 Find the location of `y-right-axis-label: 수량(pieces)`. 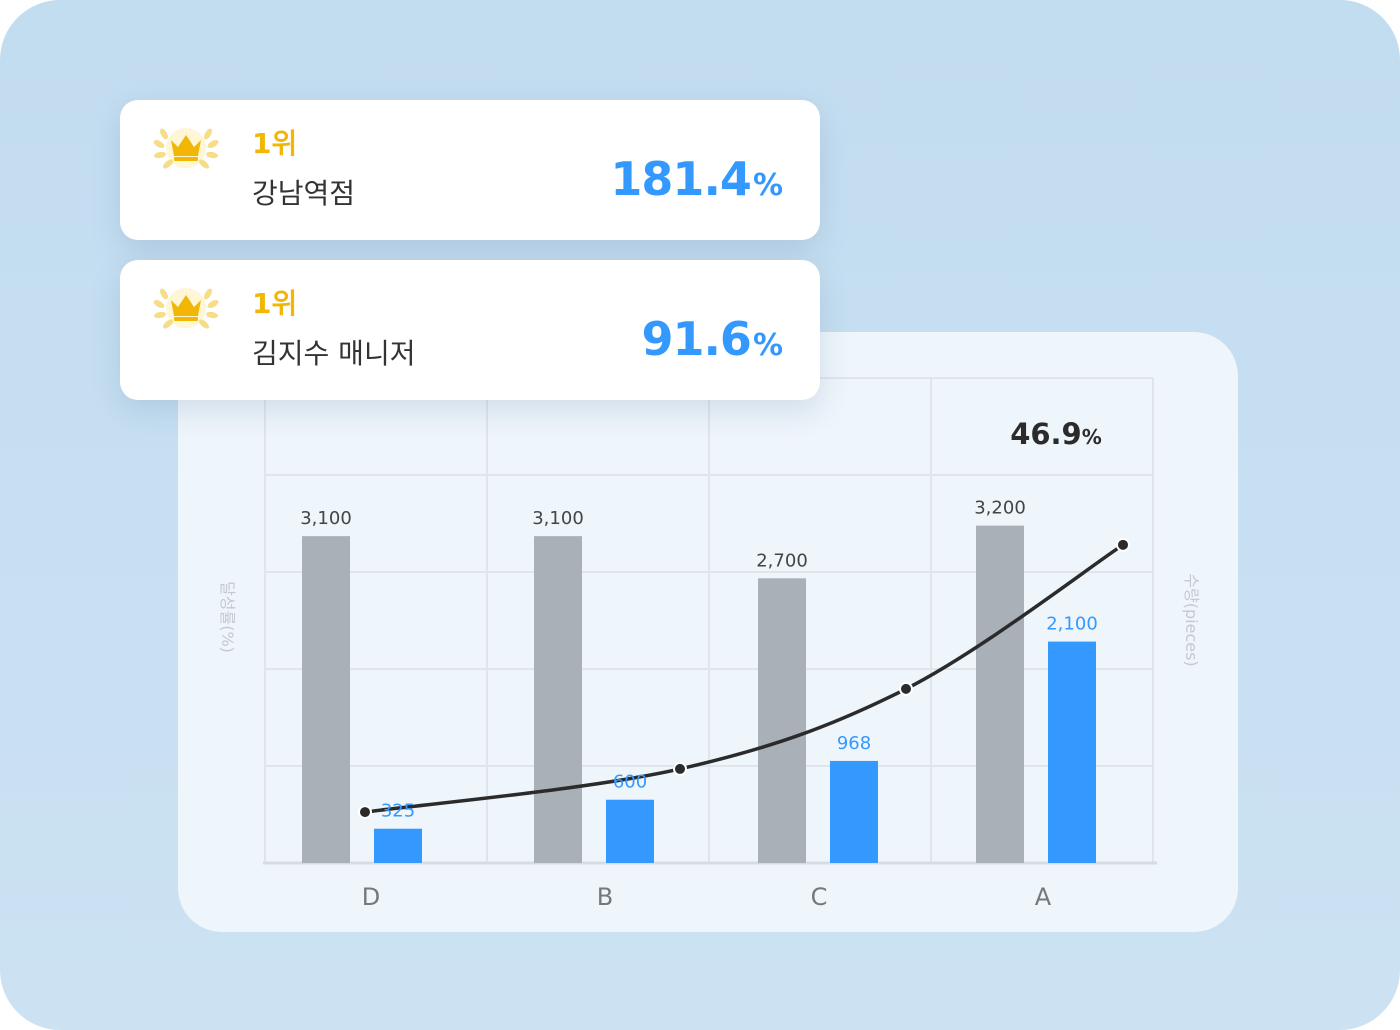

y-right-axis-label: 수량(pieces) is located at coordinates (1191, 619).